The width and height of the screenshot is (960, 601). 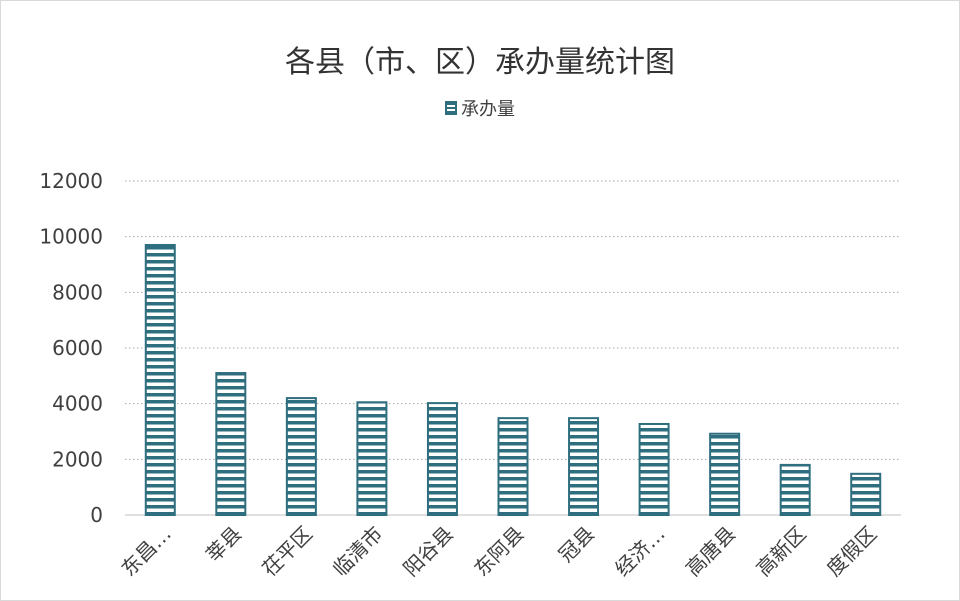 I want to click on y-tick-label: 10000, so click(x=71, y=237).